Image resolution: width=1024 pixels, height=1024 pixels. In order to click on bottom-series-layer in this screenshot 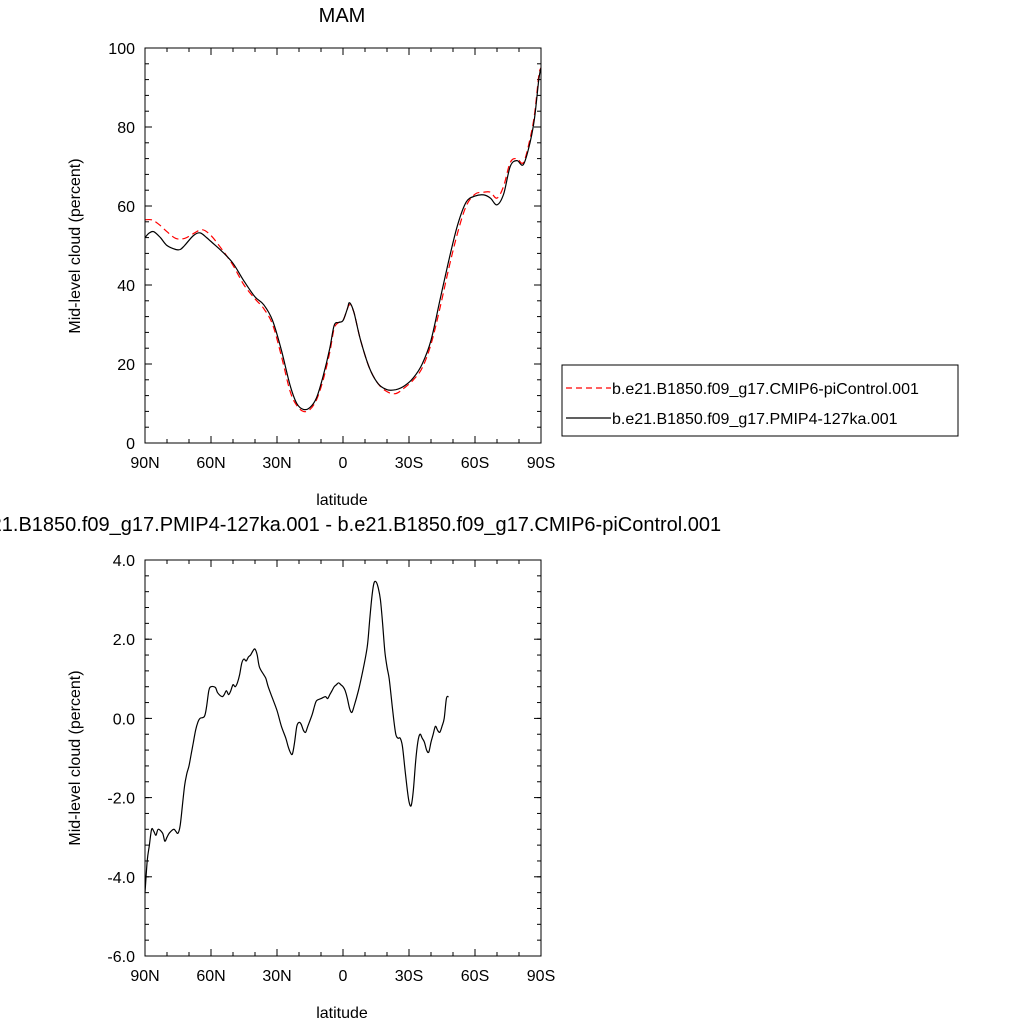, I will do `click(297, 736)`.